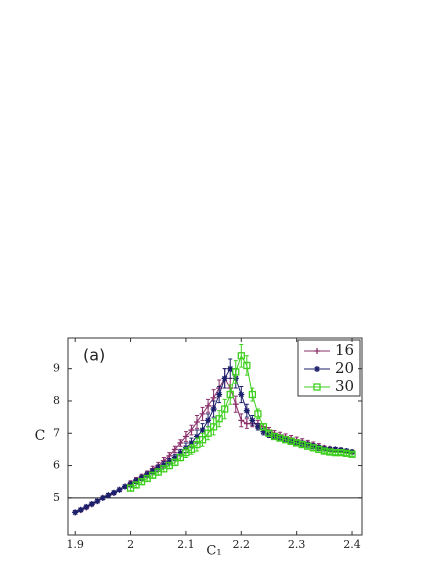 The height and width of the screenshot is (564, 436). What do you see at coordinates (75, 544) in the screenshot?
I see `x-tick-label: 1.9` at bounding box center [75, 544].